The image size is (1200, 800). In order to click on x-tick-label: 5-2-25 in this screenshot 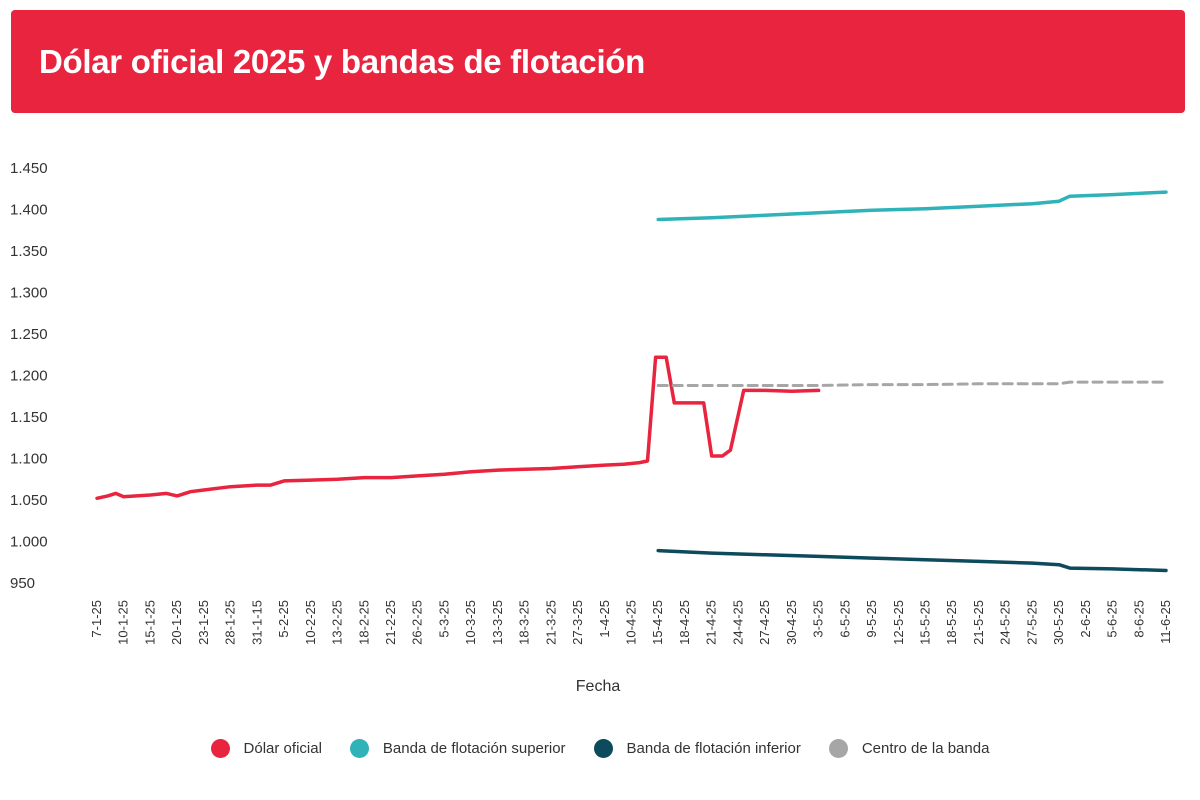, I will do `click(283, 619)`.